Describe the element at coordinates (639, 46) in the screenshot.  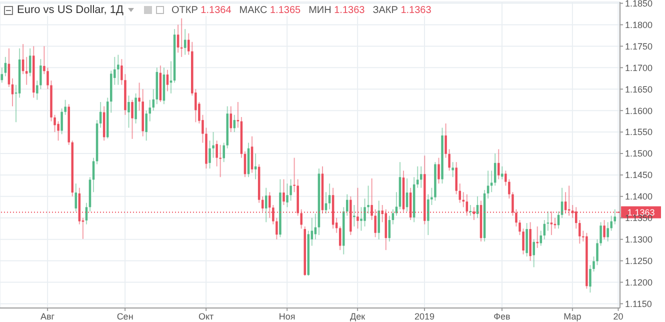
I see `y-tick-label: 1.1750` at that location.